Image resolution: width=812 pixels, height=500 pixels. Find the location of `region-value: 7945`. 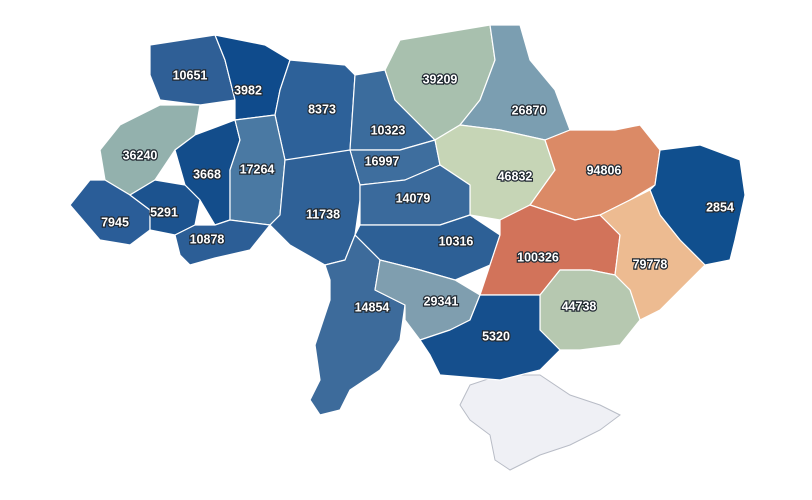

region-value: 7945 is located at coordinates (115, 222).